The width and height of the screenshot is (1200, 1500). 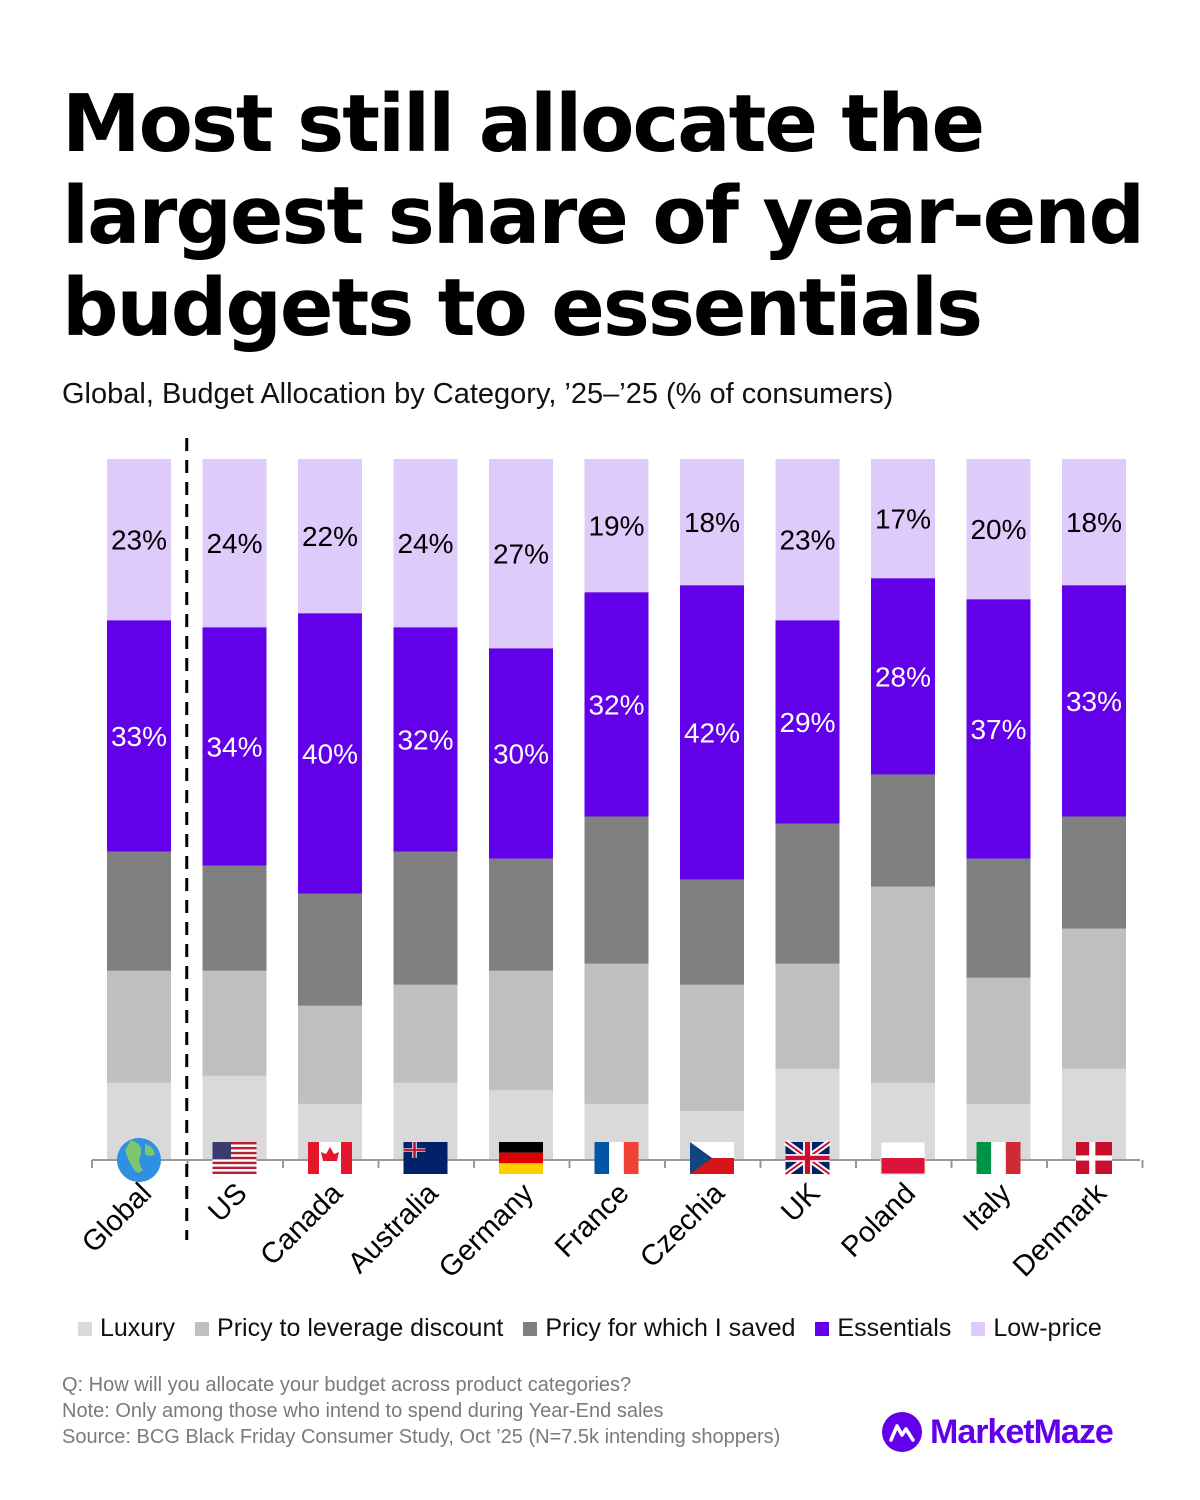 What do you see at coordinates (592, 1220) in the screenshot?
I see `x-tick-label-france: France` at bounding box center [592, 1220].